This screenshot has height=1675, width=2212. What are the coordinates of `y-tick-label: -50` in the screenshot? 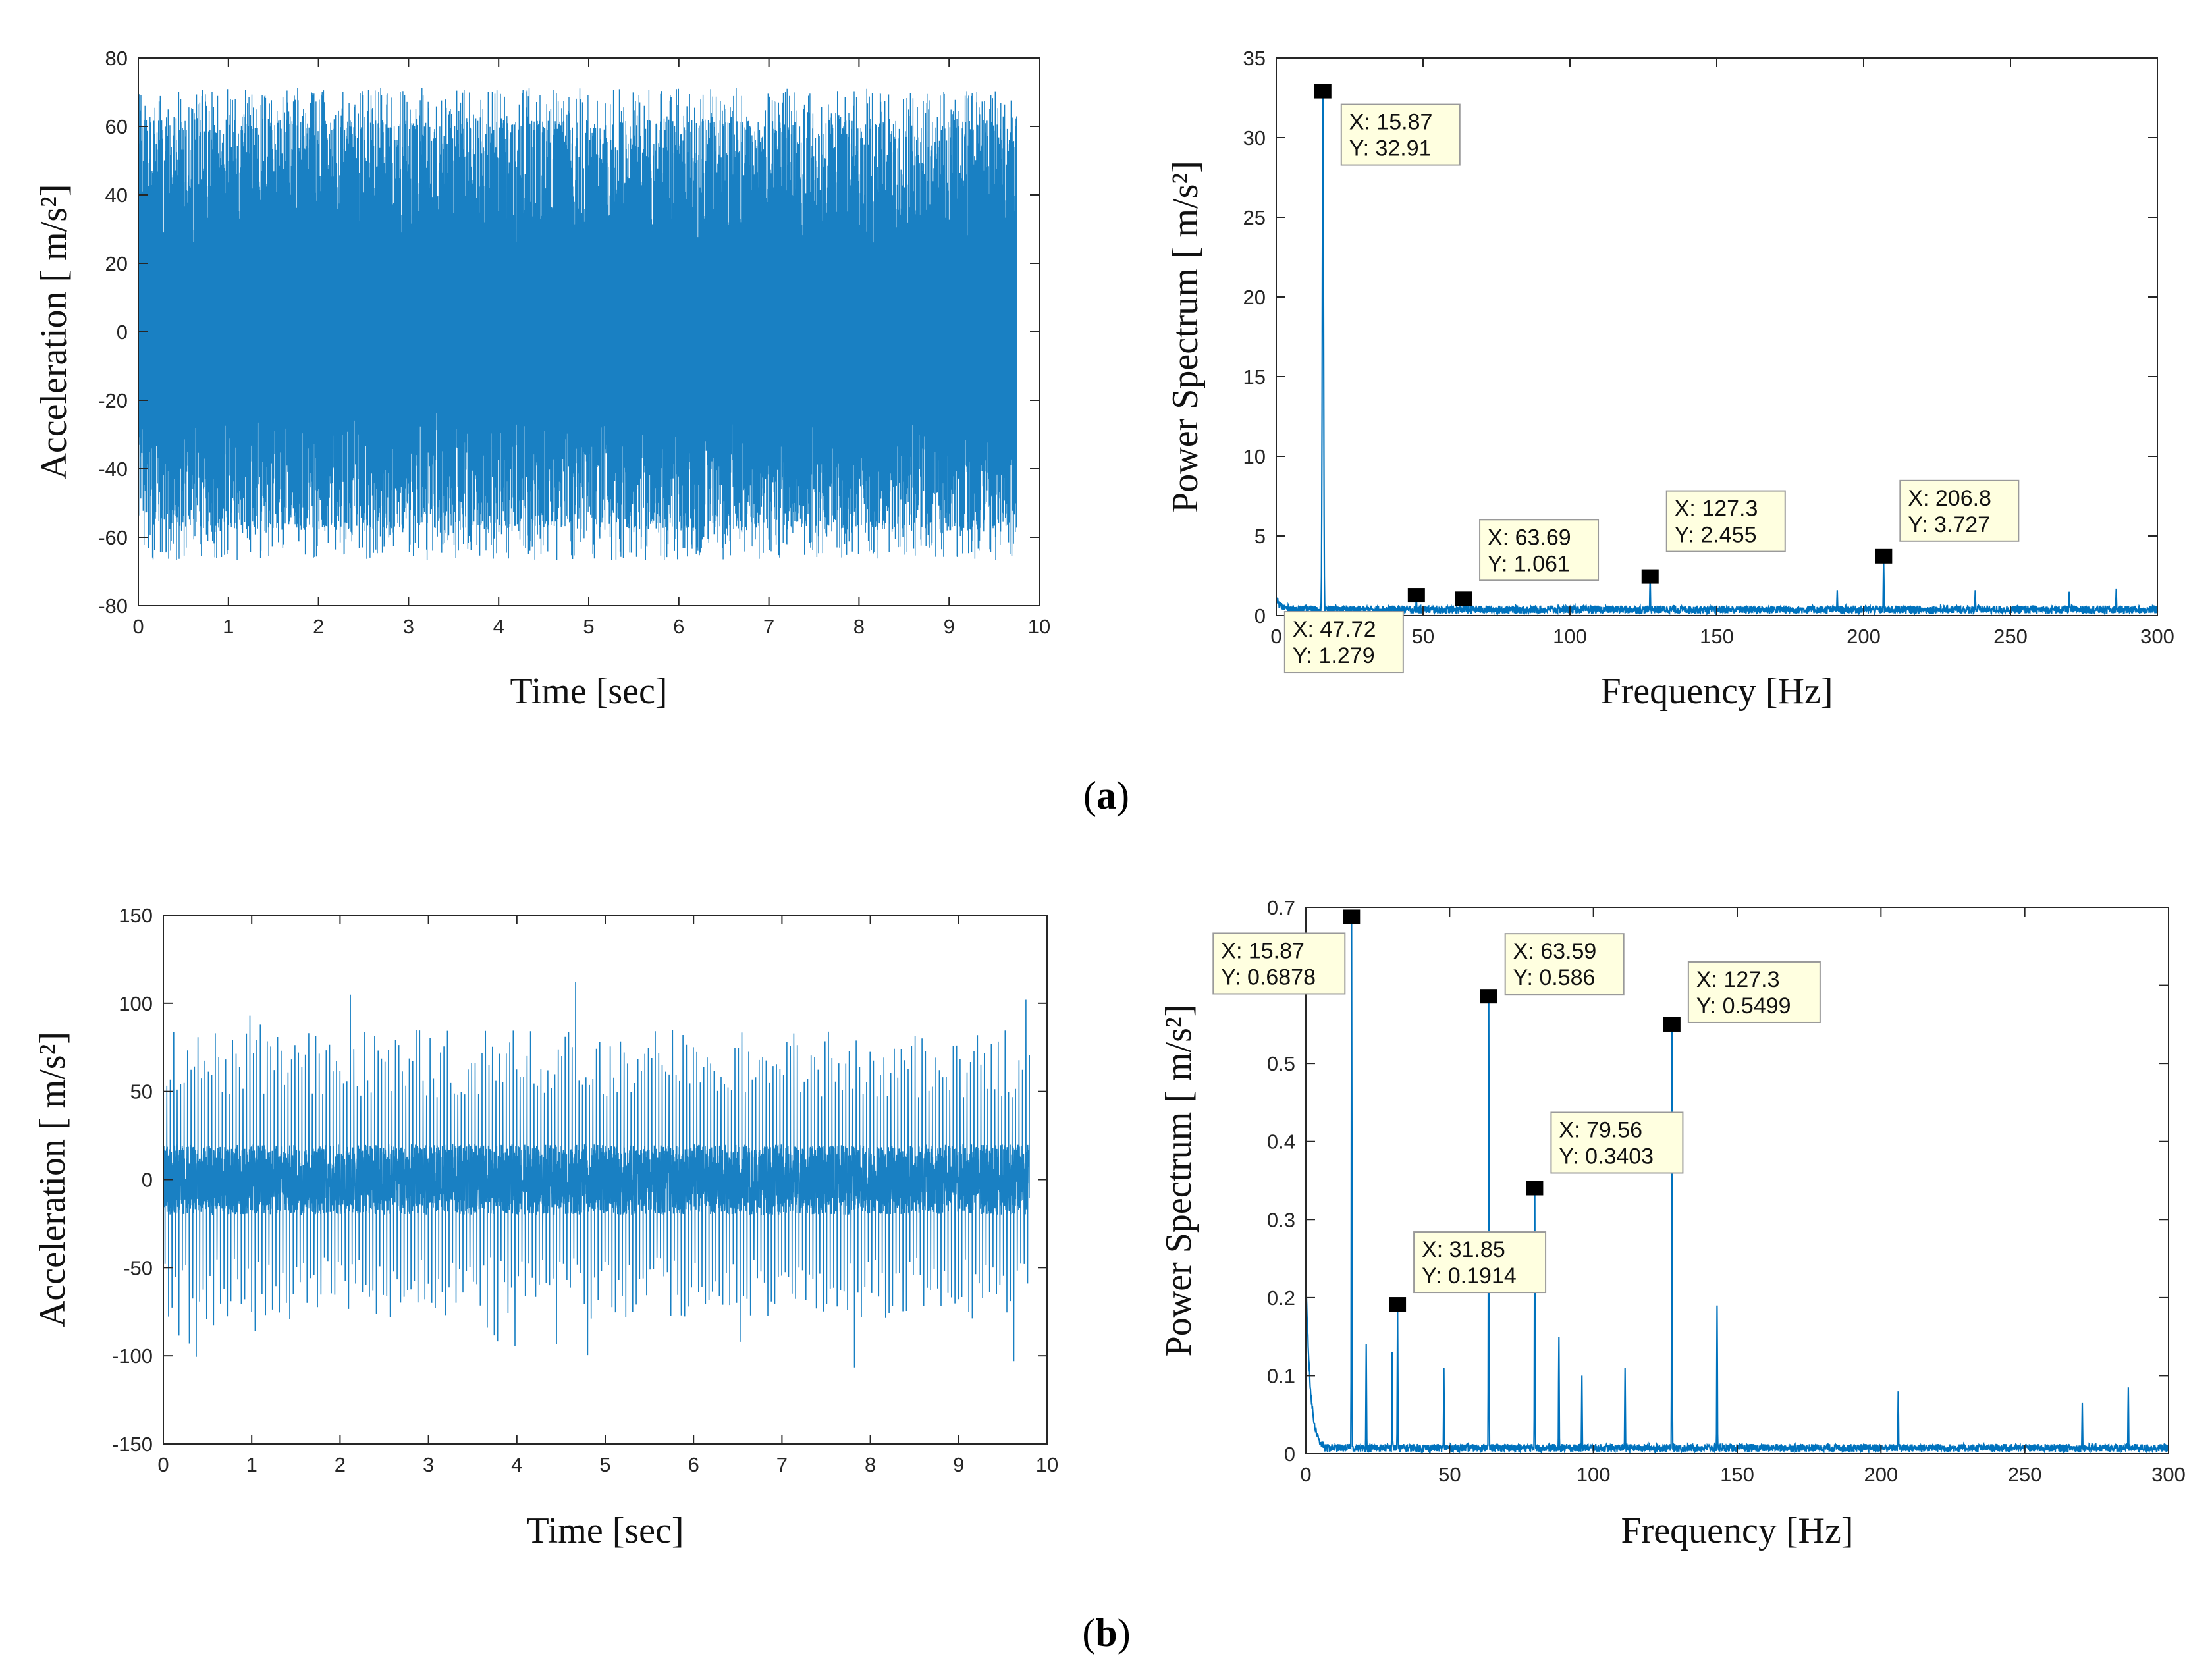 It's located at (138, 1267).